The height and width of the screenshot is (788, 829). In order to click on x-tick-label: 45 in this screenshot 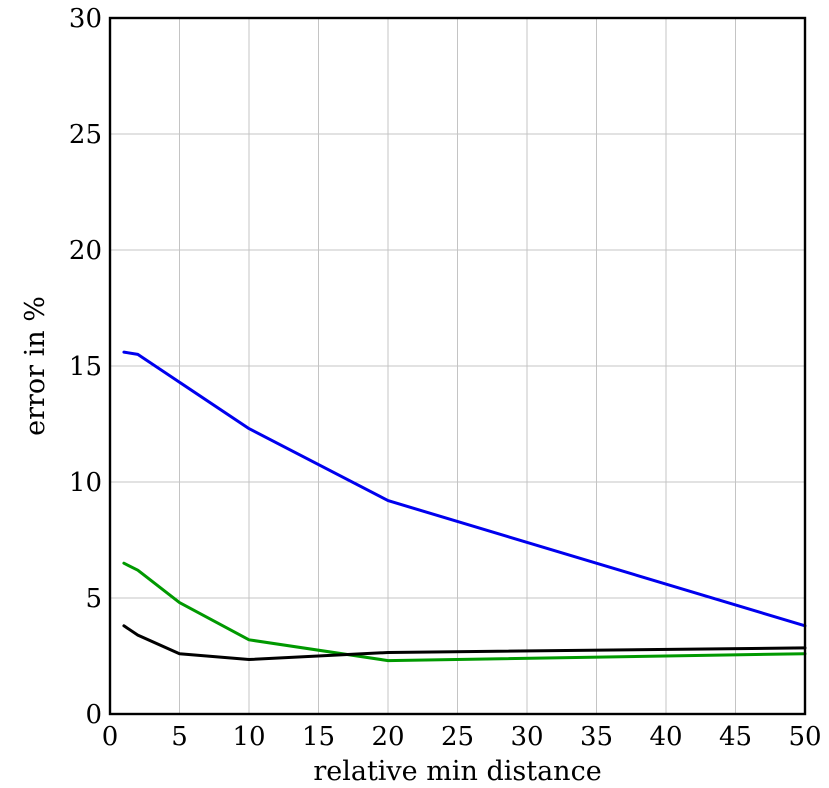, I will do `click(735, 737)`.